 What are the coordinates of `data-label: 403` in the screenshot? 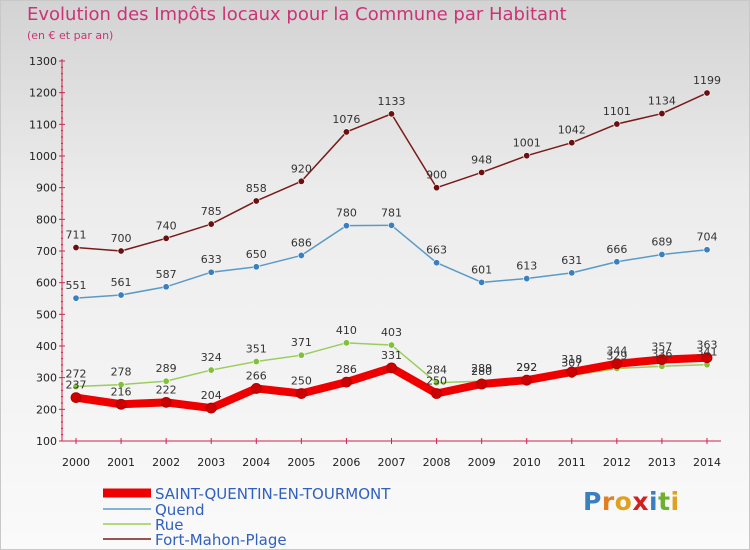 It's located at (391, 332).